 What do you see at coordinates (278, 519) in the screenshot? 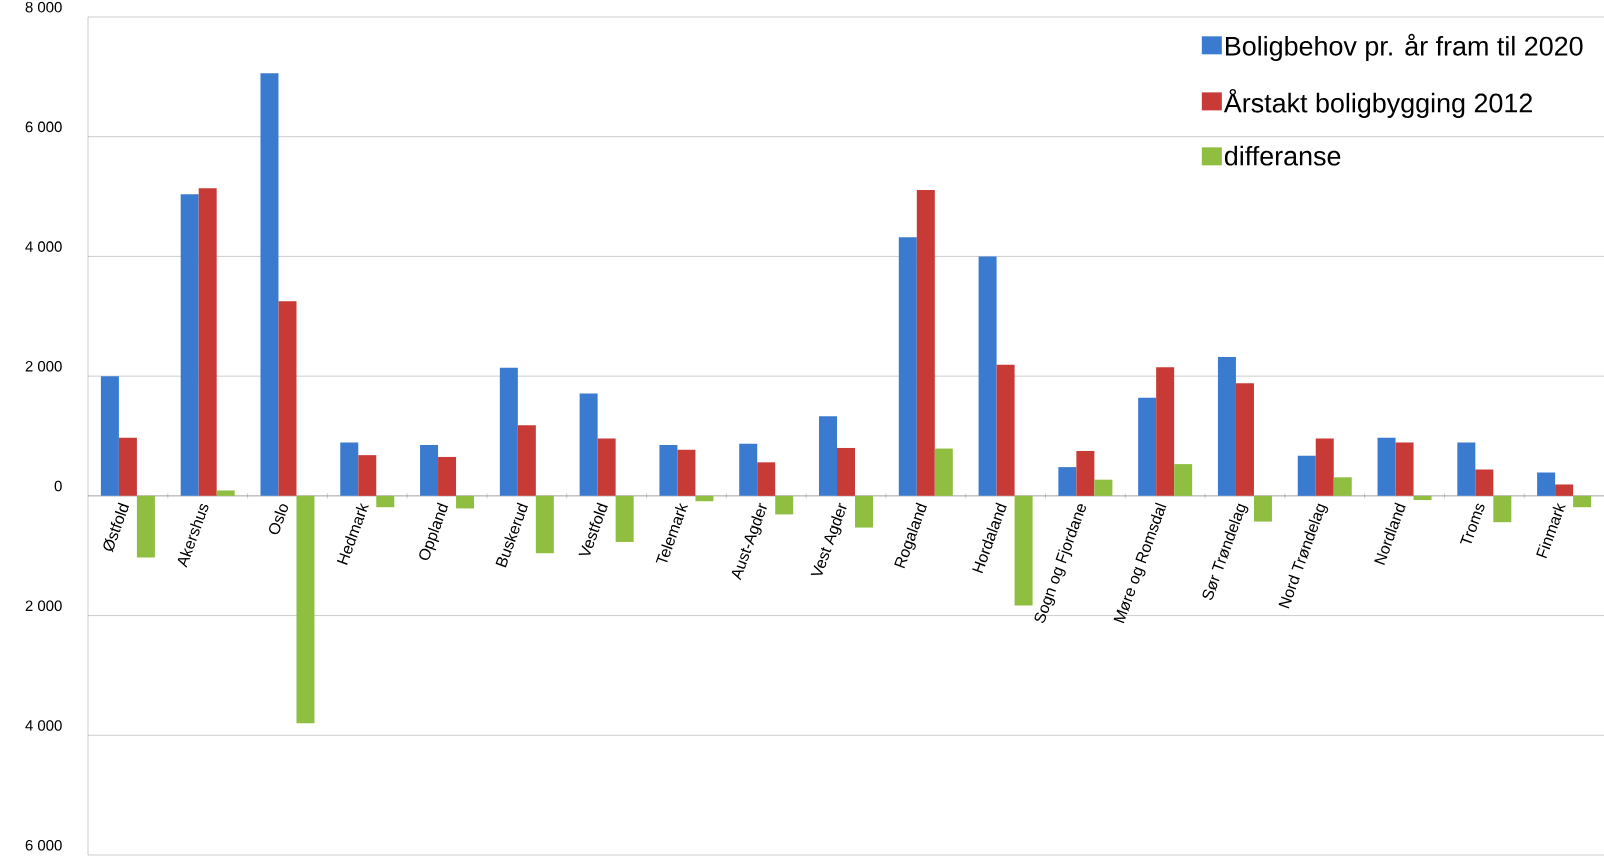
I see `x-tick-label: Oslo` at bounding box center [278, 519].